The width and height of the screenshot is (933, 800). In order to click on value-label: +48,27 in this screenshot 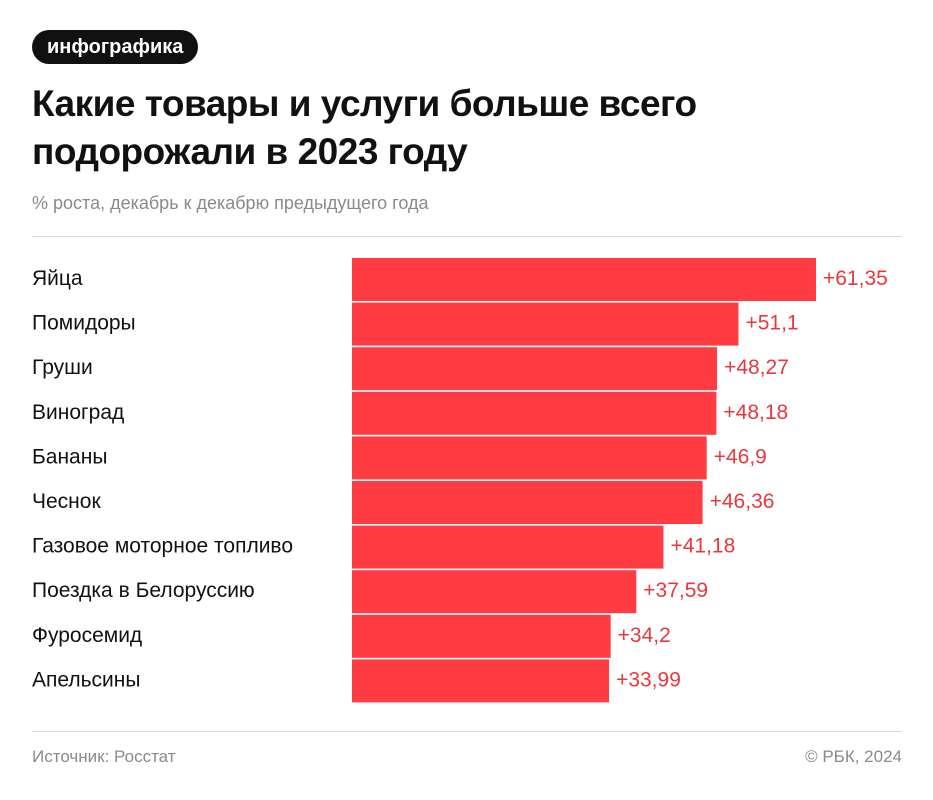, I will do `click(756, 367)`.